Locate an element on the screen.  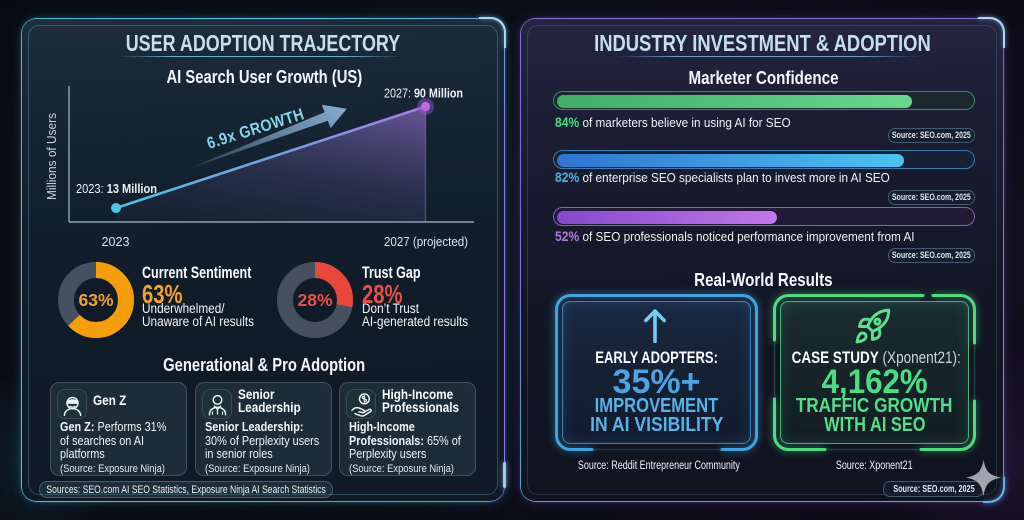
svg-text: Millions of Users is located at coordinates (52, 156).